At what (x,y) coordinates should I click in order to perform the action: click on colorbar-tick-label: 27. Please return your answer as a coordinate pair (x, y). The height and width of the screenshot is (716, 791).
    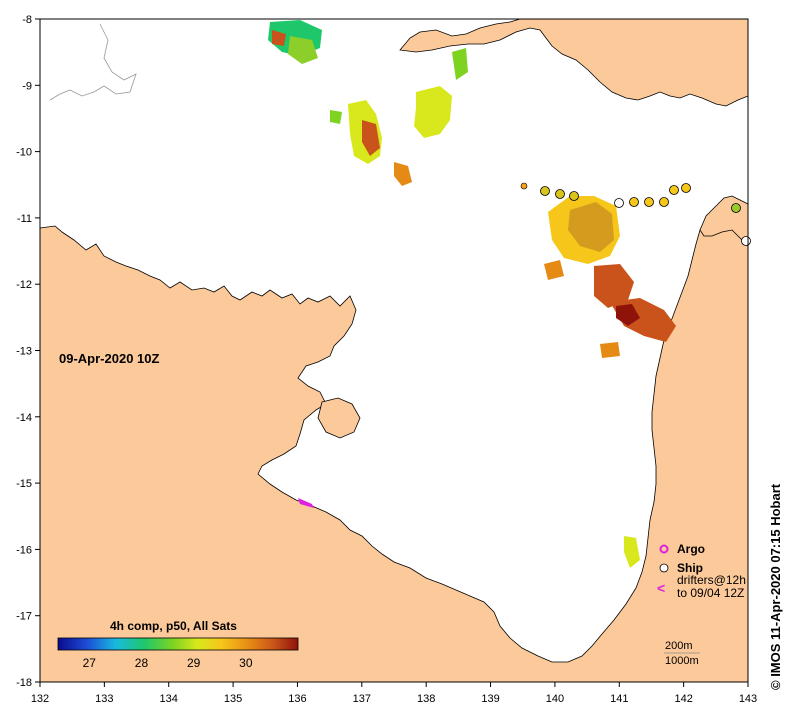
    Looking at the image, I should click on (90, 663).